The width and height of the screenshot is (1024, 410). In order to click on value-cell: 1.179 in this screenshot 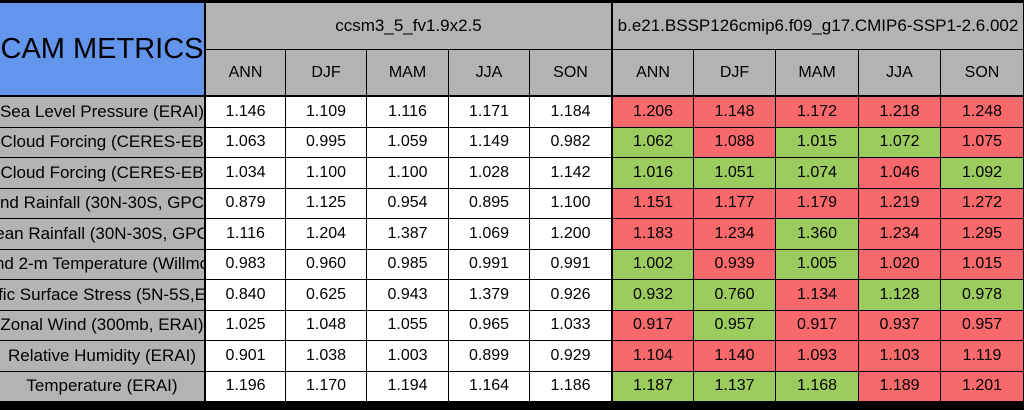, I will do `click(817, 203)`.